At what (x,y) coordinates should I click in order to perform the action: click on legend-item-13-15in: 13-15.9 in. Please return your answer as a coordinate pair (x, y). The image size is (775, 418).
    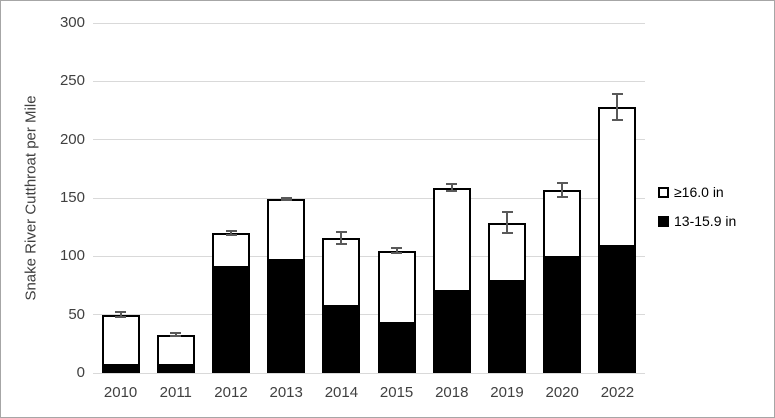
    Looking at the image, I should click on (697, 221).